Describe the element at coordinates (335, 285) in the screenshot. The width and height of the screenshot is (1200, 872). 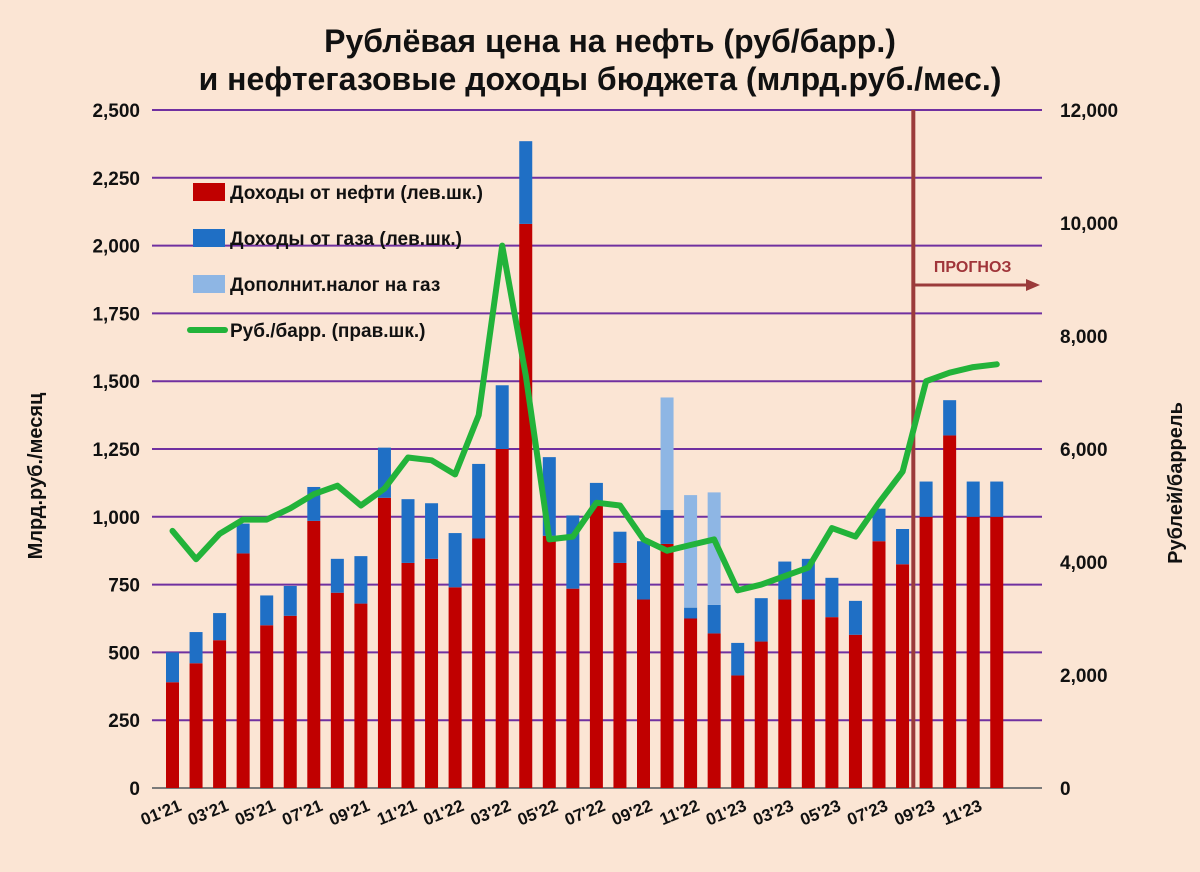
I see `legend-label: Дополнит.налог на газ` at that location.